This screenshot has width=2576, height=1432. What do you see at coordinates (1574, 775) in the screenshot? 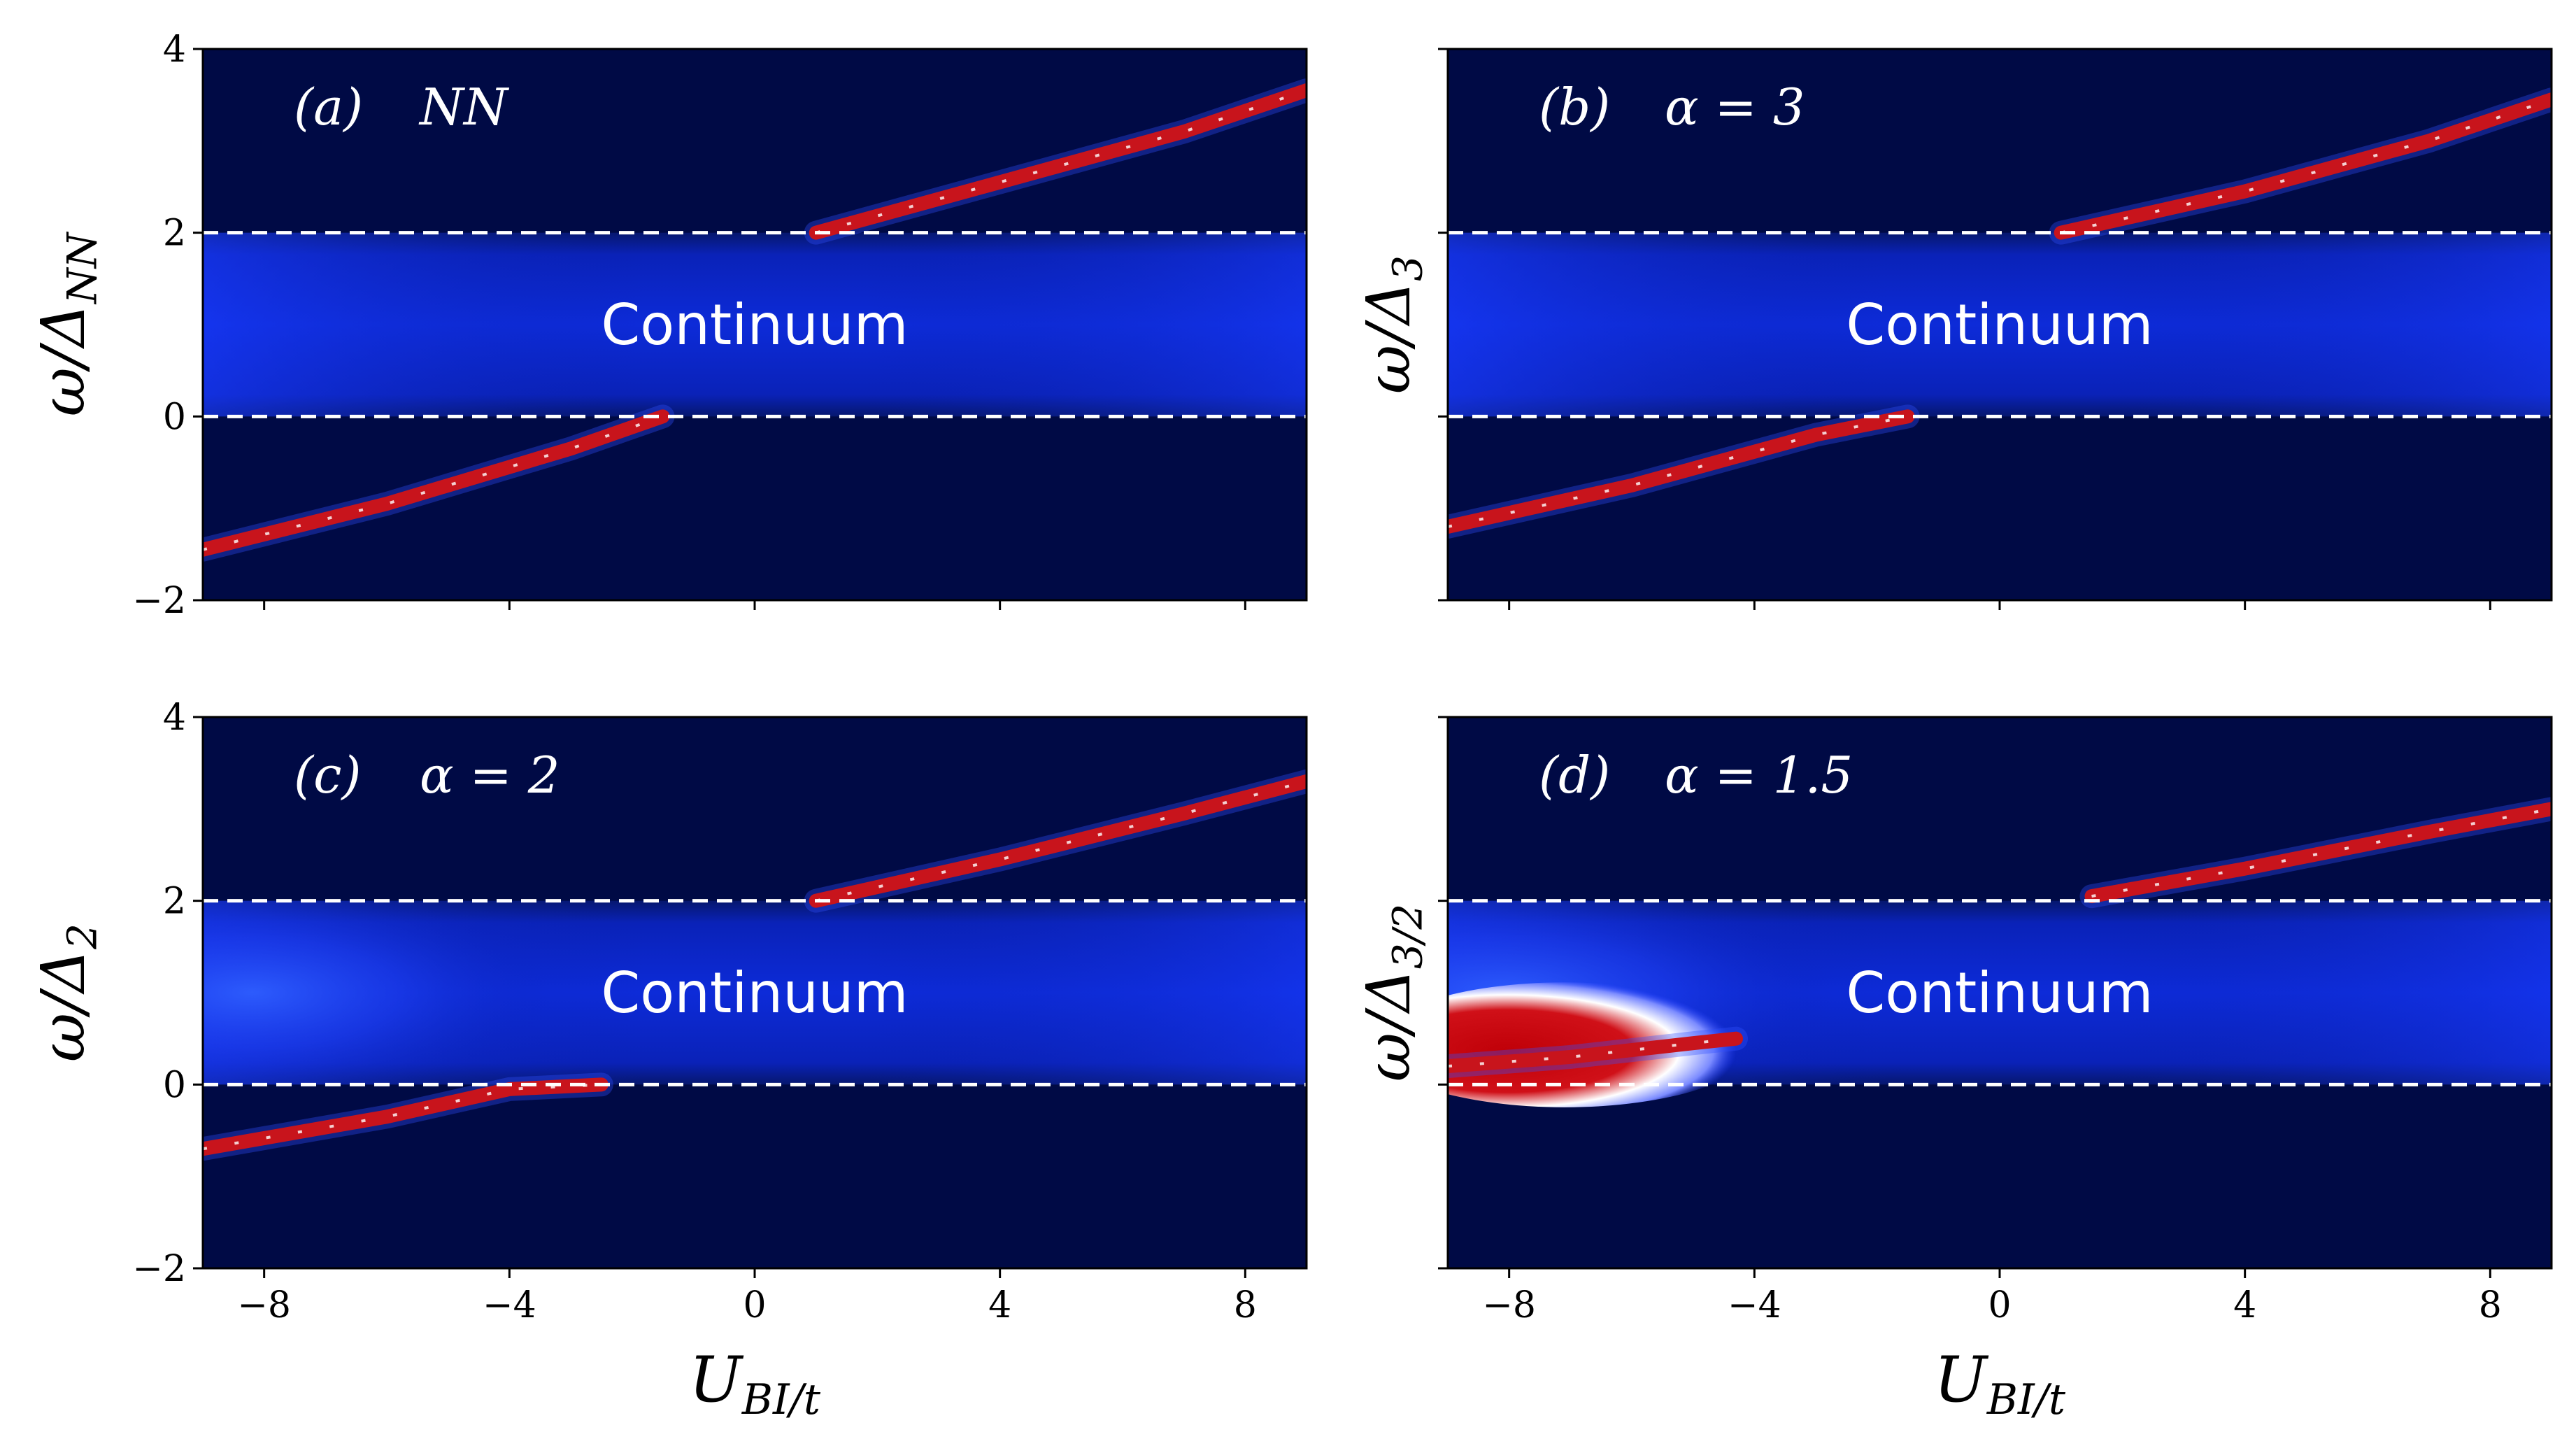
I see `panel-label: (d)` at bounding box center [1574, 775].